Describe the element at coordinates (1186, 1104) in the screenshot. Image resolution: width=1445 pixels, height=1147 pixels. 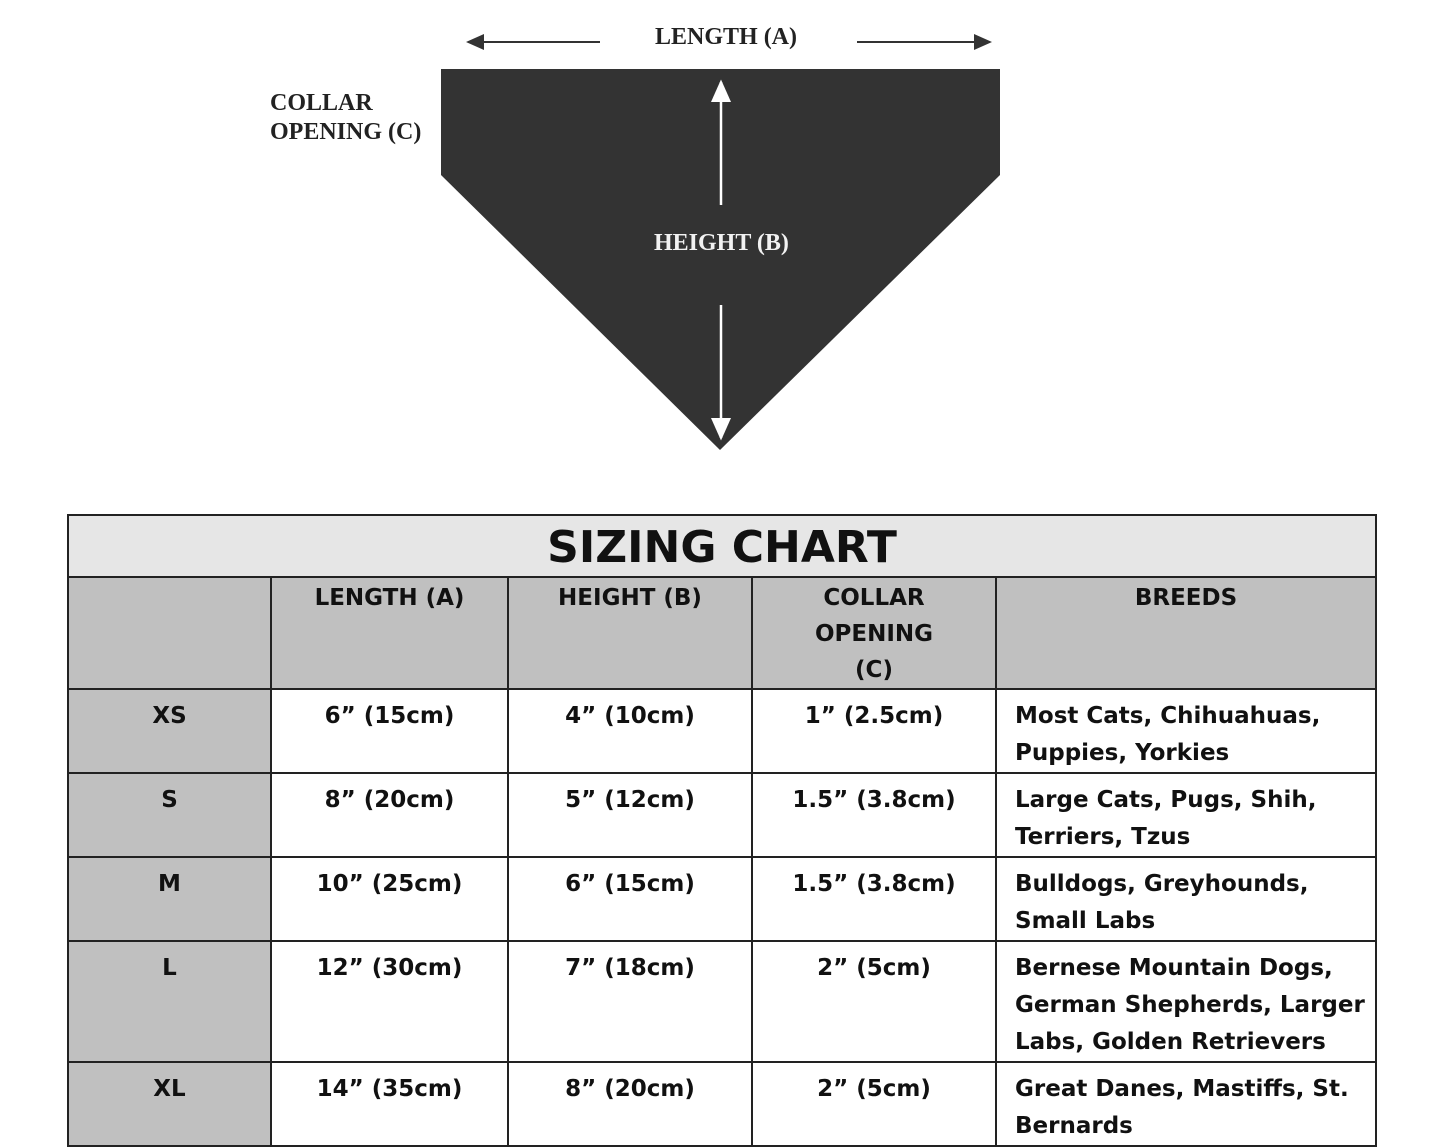
I see `breeds-cell: Great Danes, Mastiffs, St. Bernards` at that location.